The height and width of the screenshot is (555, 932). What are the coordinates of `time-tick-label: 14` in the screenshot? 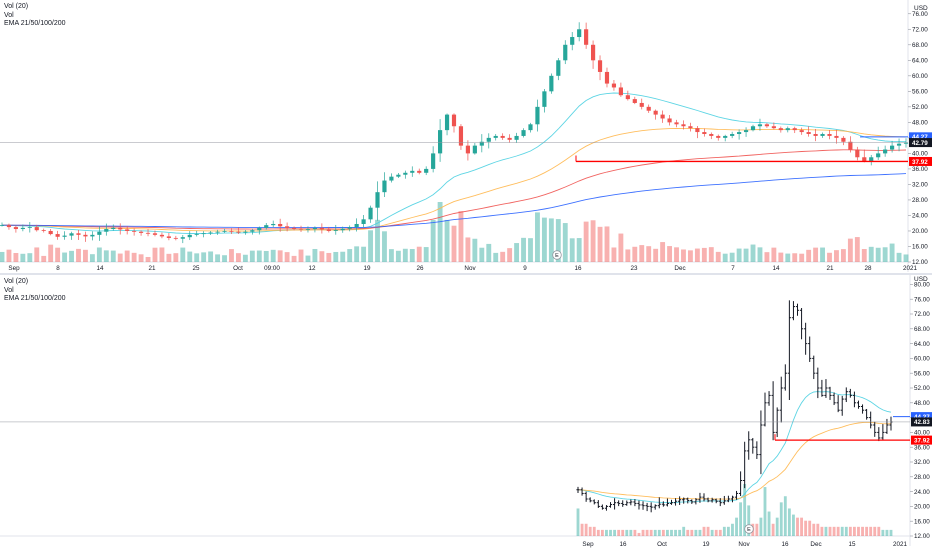 It's located at (776, 268).